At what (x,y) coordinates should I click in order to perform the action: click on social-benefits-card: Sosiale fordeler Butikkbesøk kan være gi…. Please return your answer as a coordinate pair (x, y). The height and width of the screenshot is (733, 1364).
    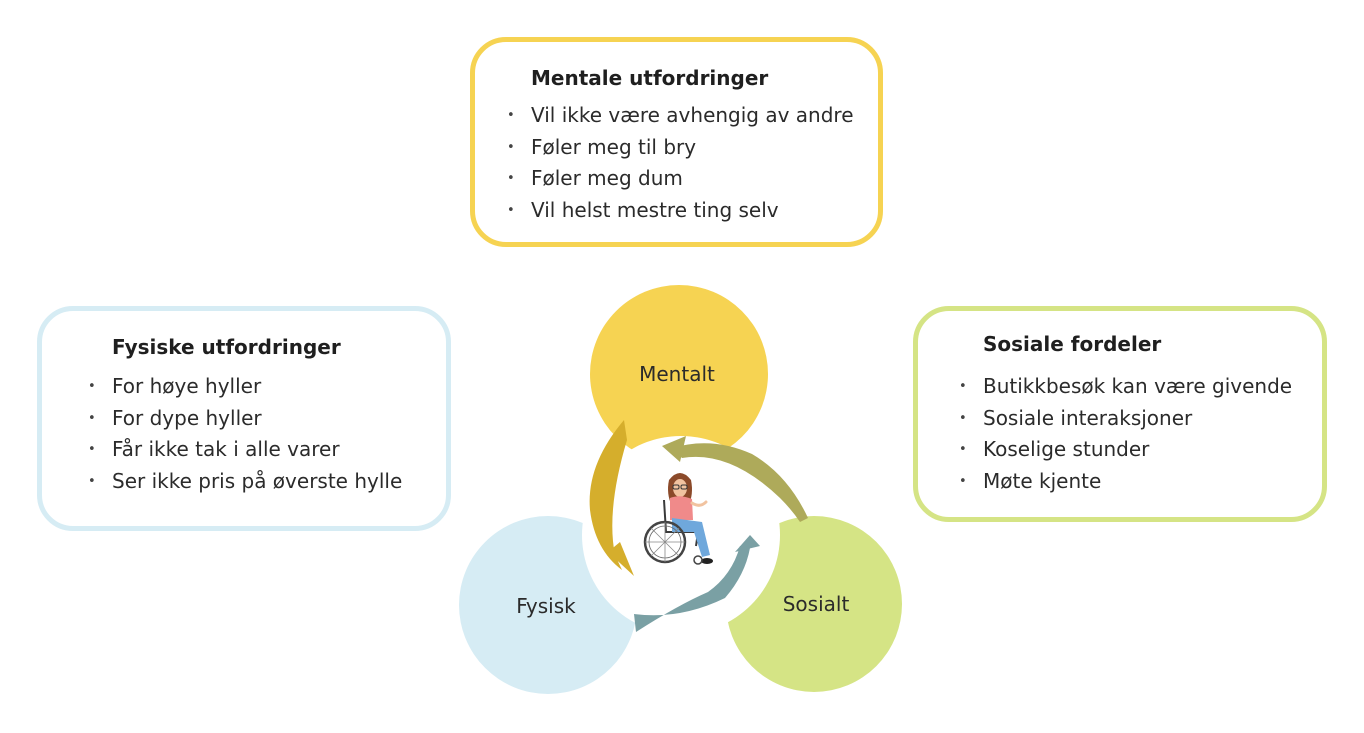
    Looking at the image, I should click on (1120, 414).